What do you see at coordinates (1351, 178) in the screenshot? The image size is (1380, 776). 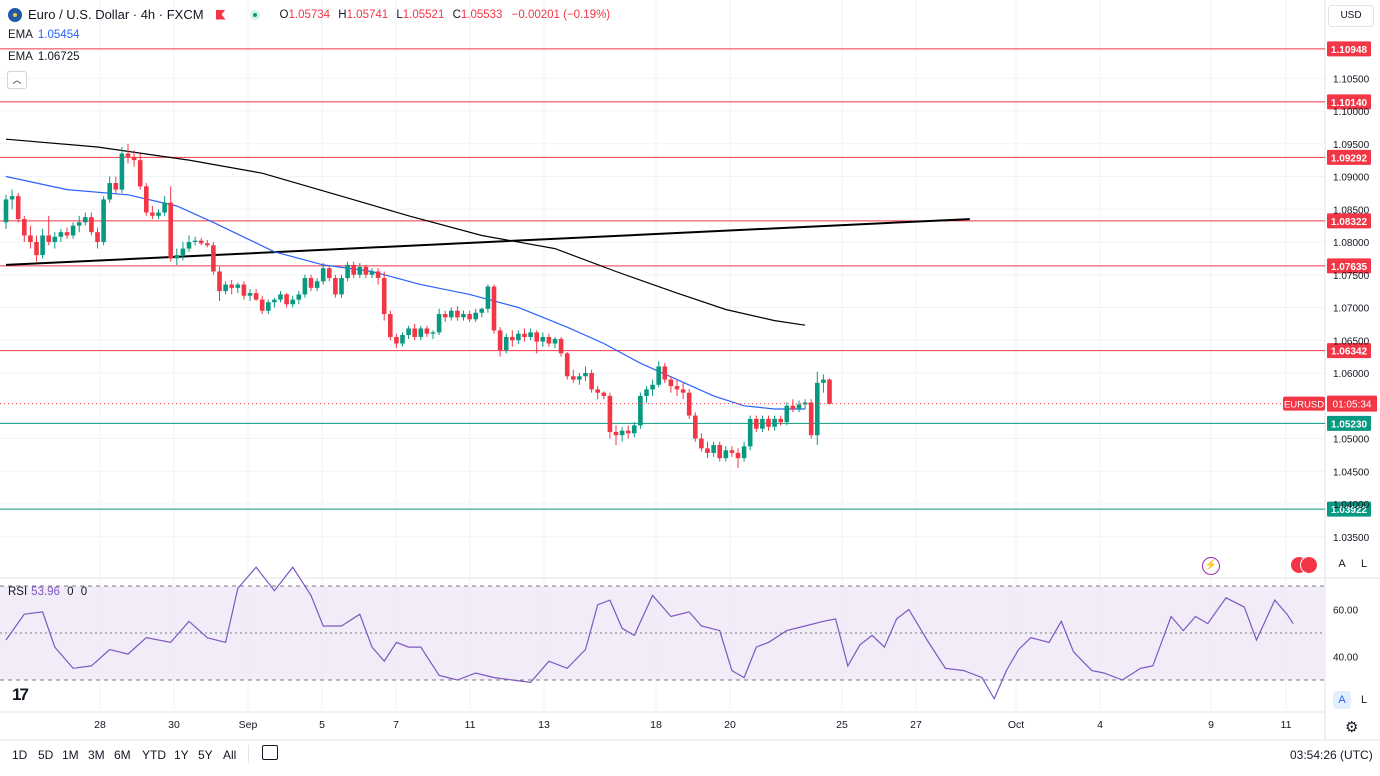 I see `price-tick-label: 1.09000` at bounding box center [1351, 178].